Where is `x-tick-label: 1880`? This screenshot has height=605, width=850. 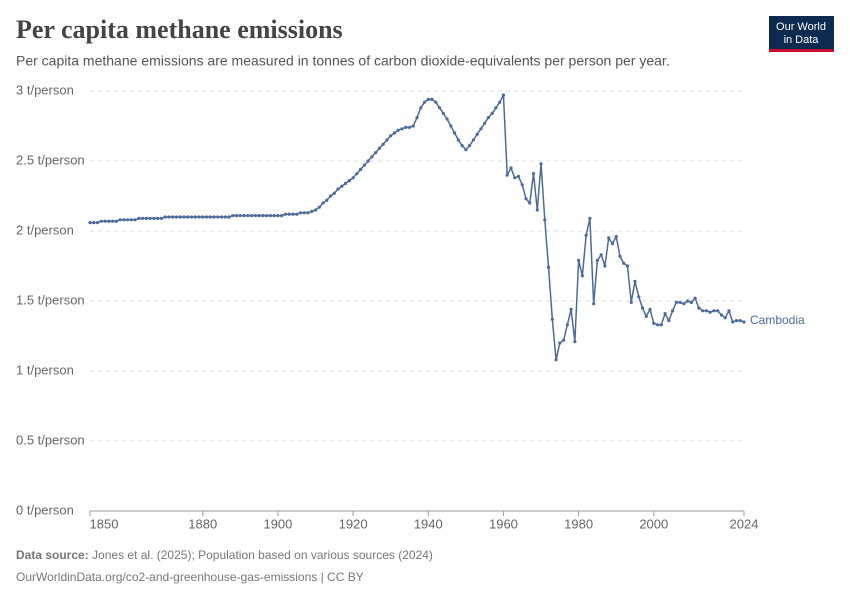 x-tick-label: 1880 is located at coordinates (202, 523).